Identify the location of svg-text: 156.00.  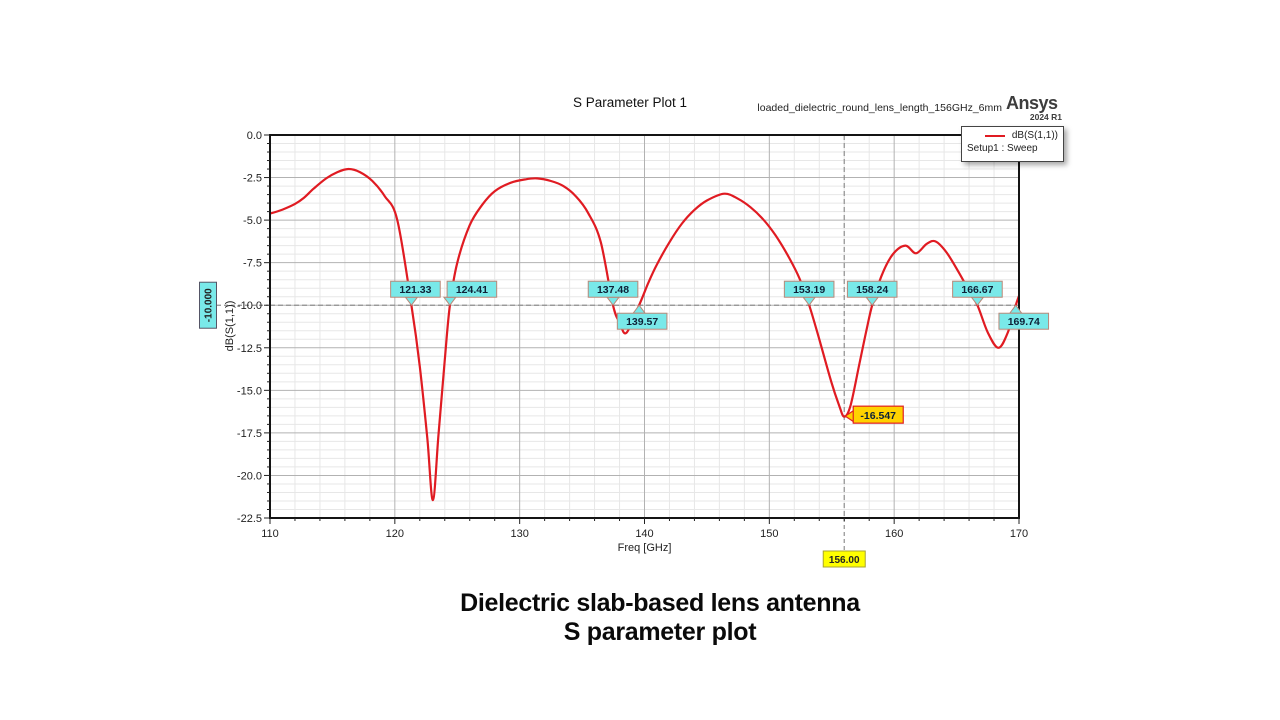
(844, 560).